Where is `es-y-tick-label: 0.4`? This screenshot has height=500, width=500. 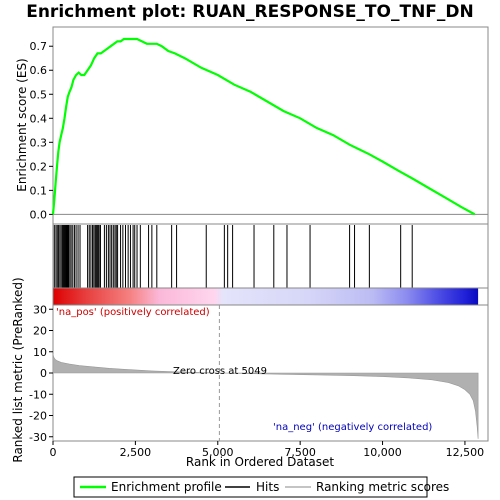 es-y-tick-label: 0.4 is located at coordinates (39, 118).